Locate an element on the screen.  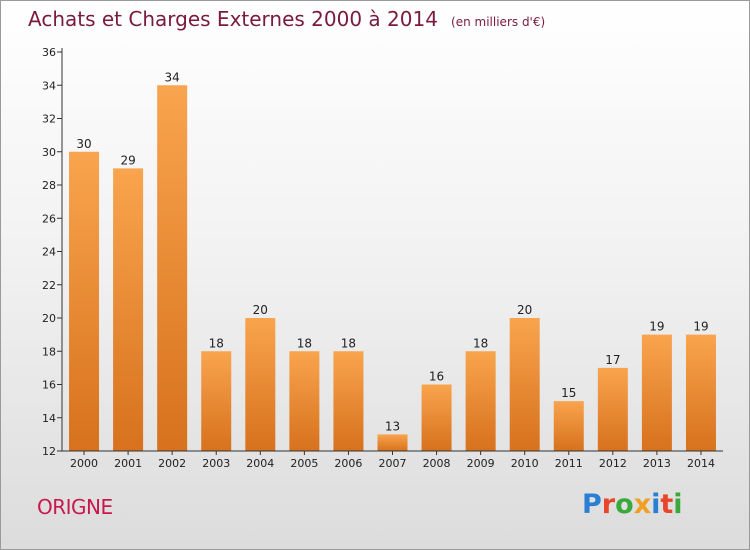
y-tick-label: 34 is located at coordinates (49, 85).